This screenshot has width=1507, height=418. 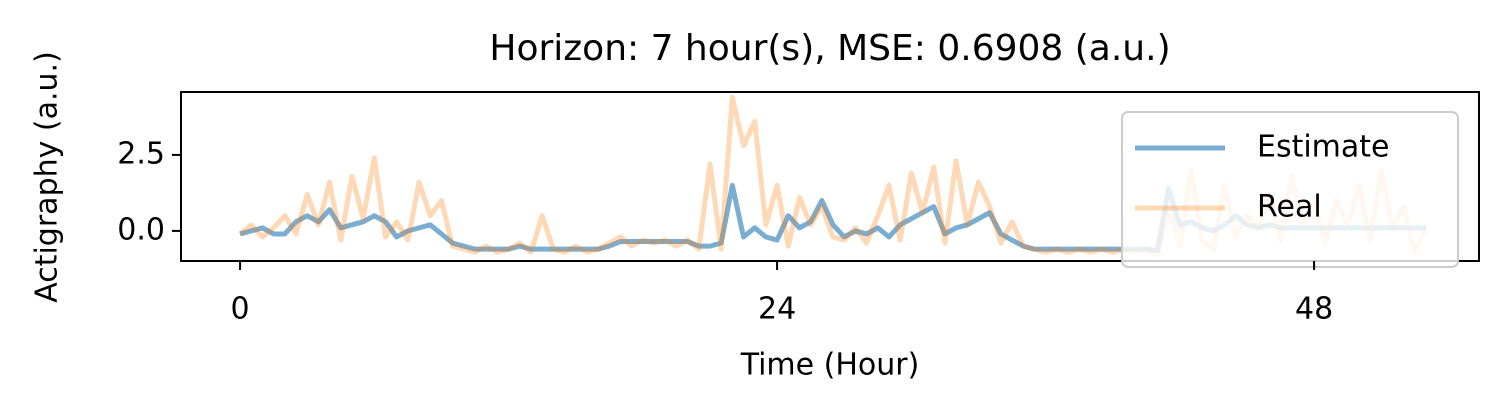 I want to click on y-axis-label: Actigraphy (a.u.), so click(x=47, y=177).